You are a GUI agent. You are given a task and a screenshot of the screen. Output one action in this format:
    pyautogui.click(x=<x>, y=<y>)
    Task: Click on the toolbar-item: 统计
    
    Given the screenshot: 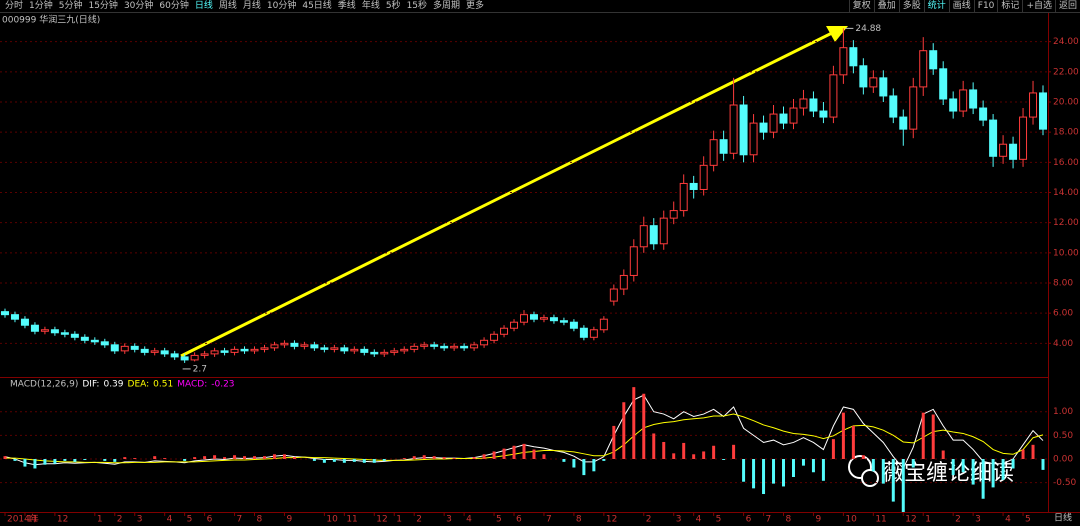 What is the action you would take?
    pyautogui.click(x=936, y=6)
    